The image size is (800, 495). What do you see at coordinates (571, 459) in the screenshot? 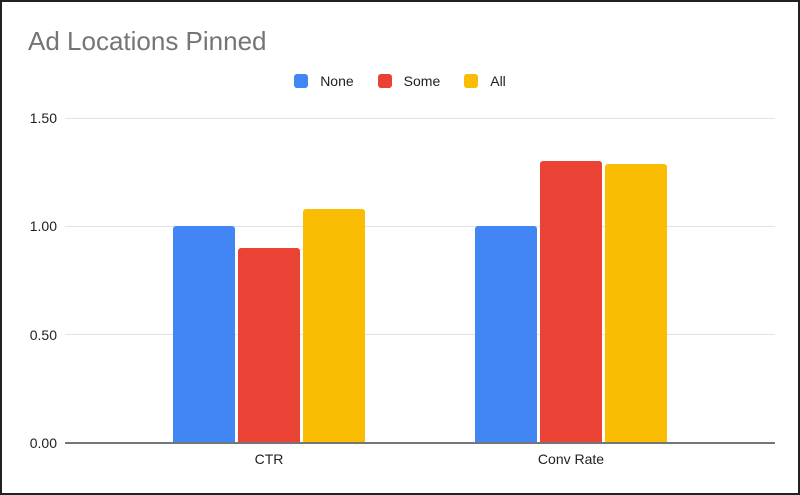
I see `x-axis-category-label: Conv Rate` at bounding box center [571, 459].